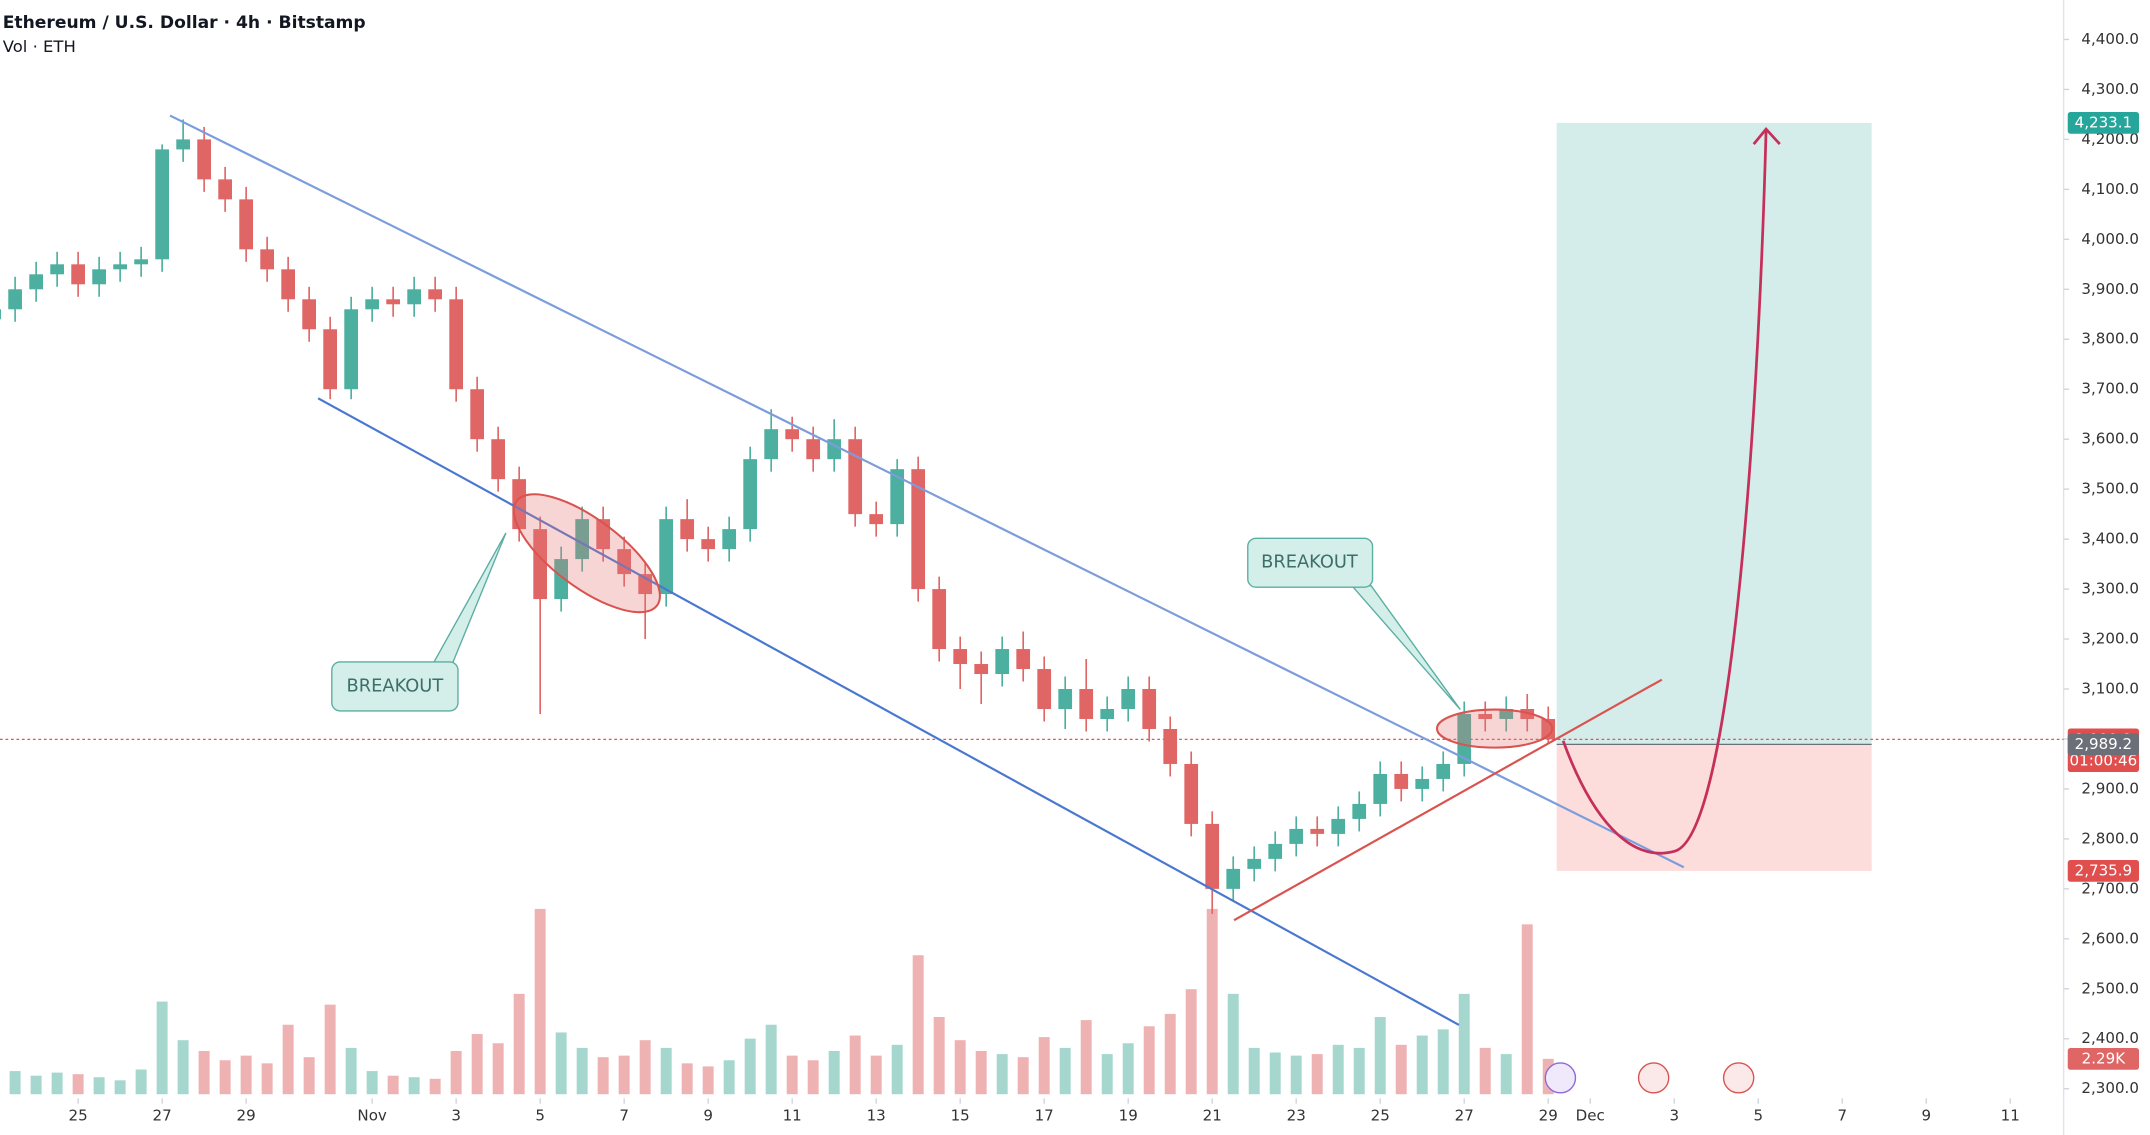 The width and height of the screenshot is (2150, 1135). I want to click on breakout-ellipse, so click(586, 553).